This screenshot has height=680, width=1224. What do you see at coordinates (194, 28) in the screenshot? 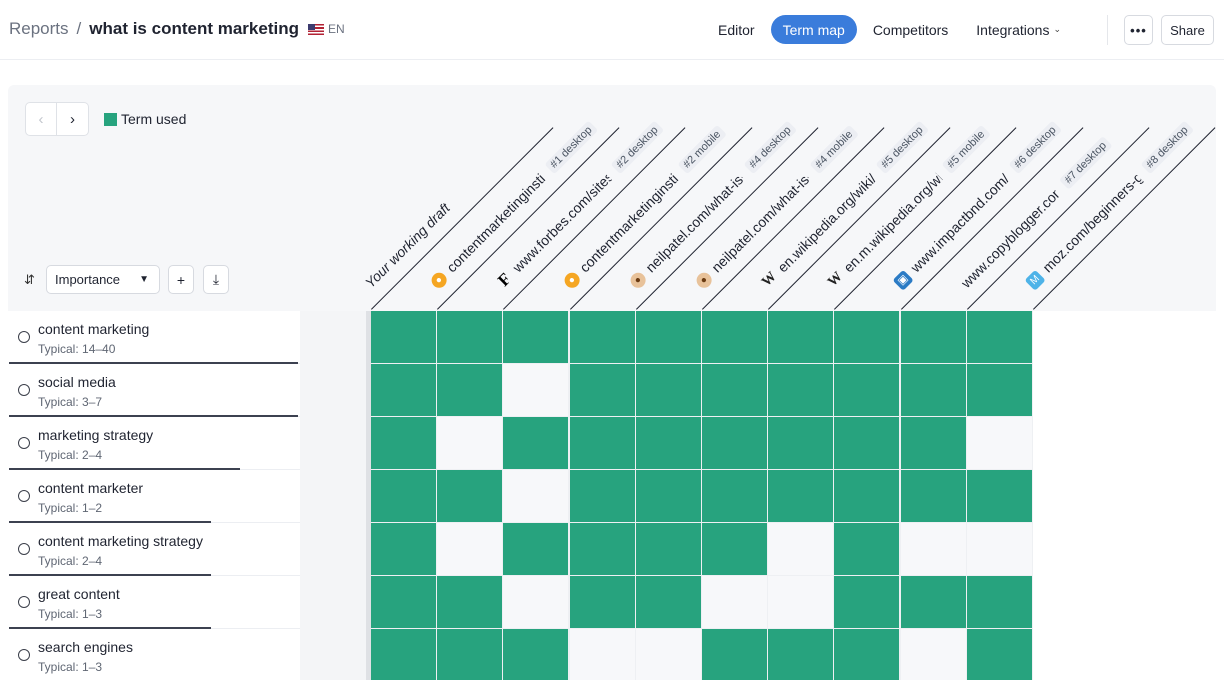
I see `page-title: what is content marketing` at bounding box center [194, 28].